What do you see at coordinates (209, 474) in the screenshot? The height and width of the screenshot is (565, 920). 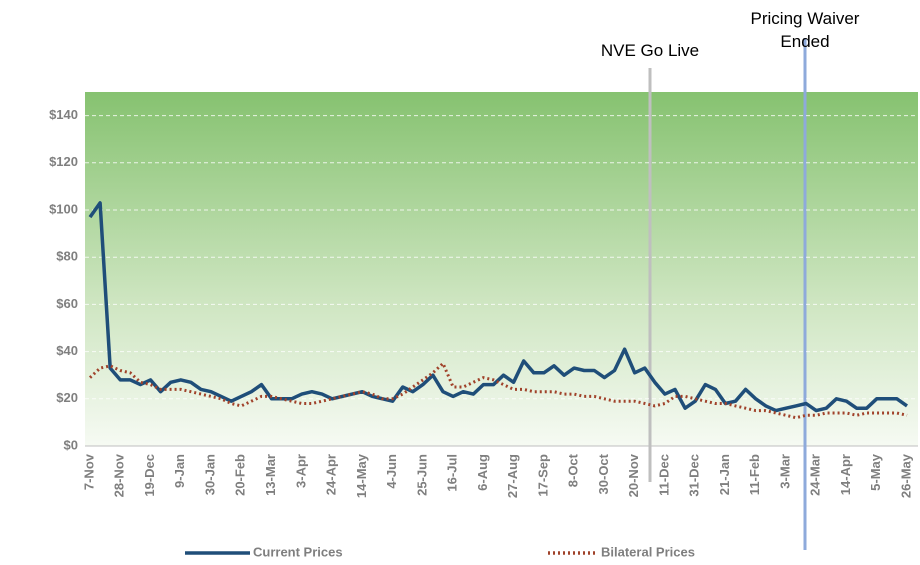 I see `x-tick-label: 30-Jan` at bounding box center [209, 474].